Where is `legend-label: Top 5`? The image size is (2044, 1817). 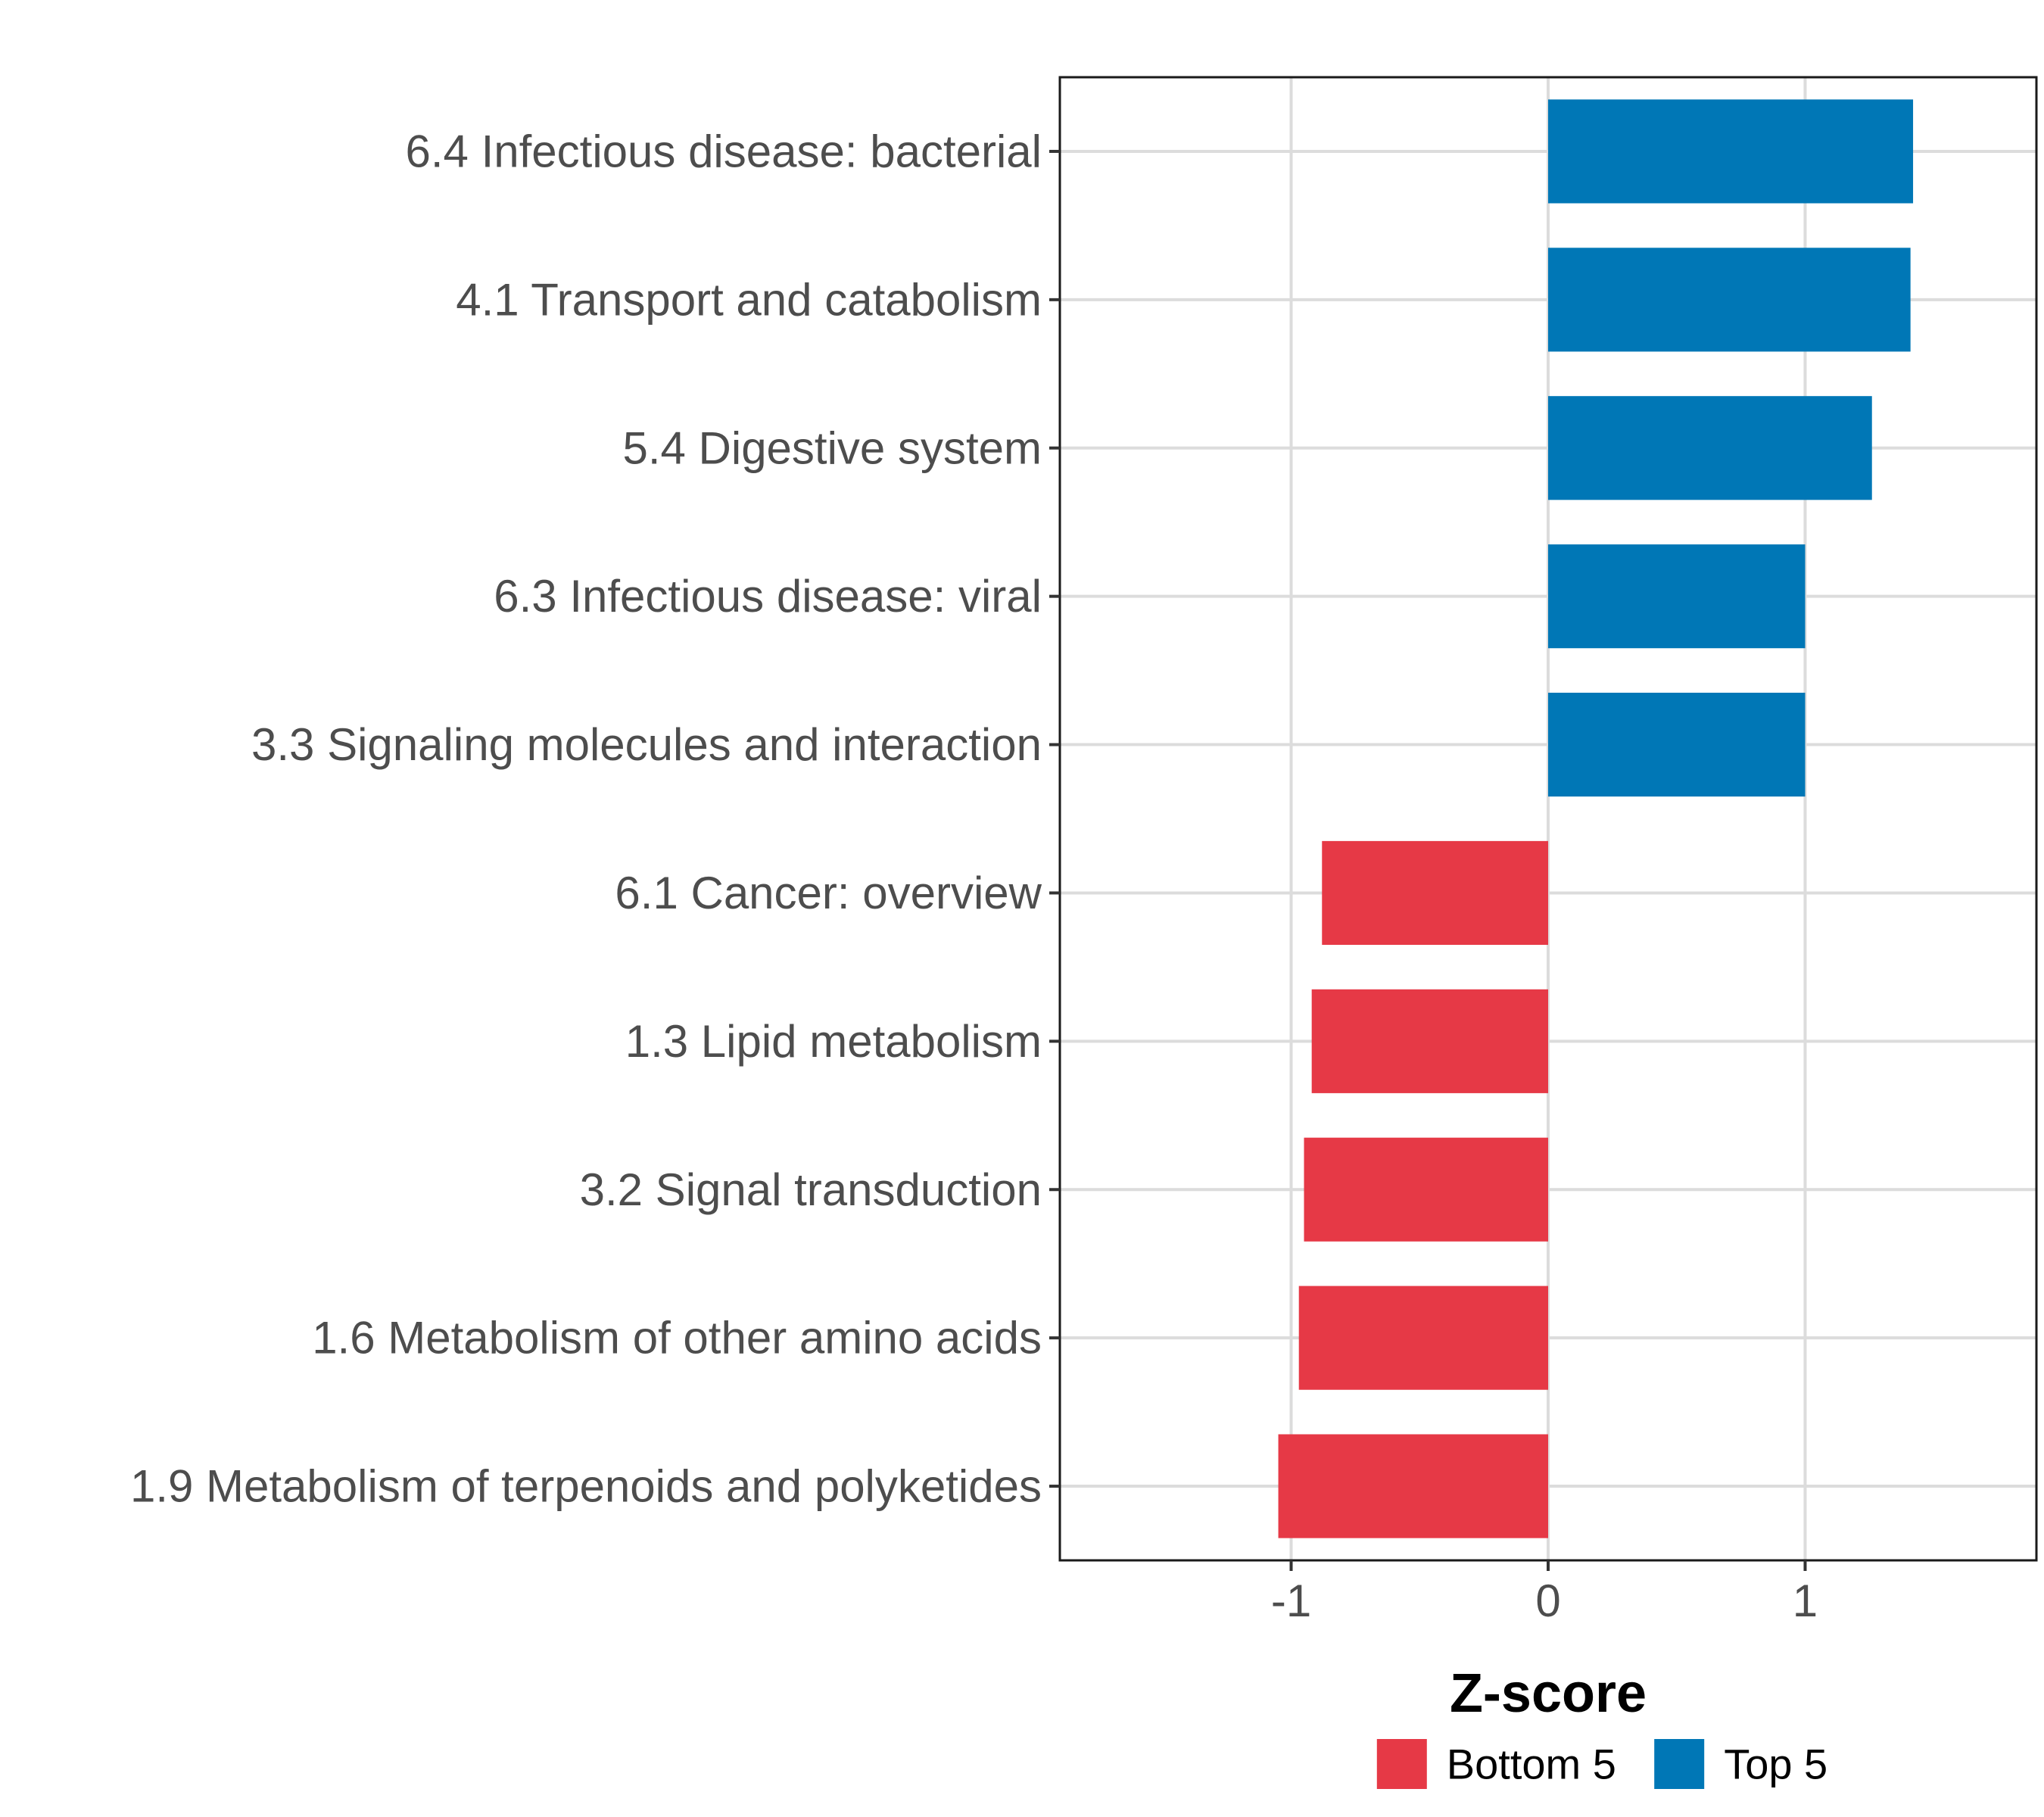
legend-label: Top 5 is located at coordinates (1775, 1764).